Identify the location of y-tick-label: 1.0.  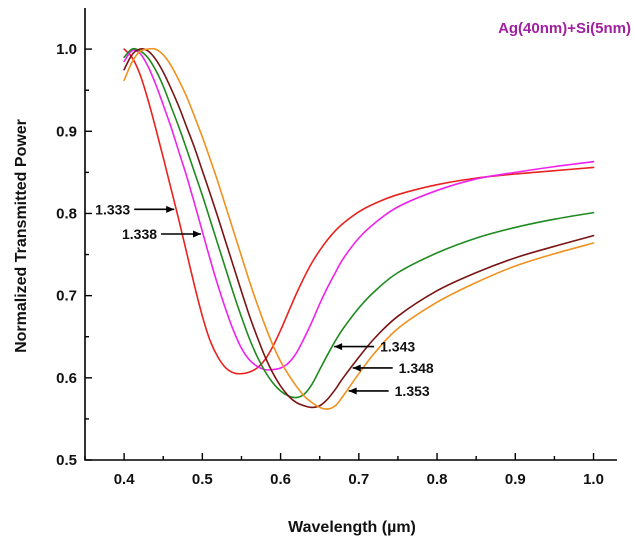
(66, 49).